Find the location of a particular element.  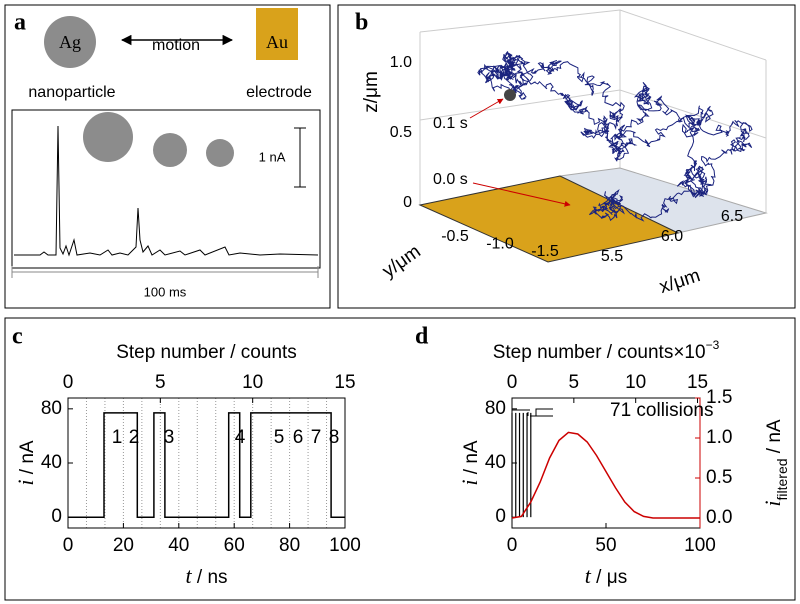

trace-frame is located at coordinates (166, 189).